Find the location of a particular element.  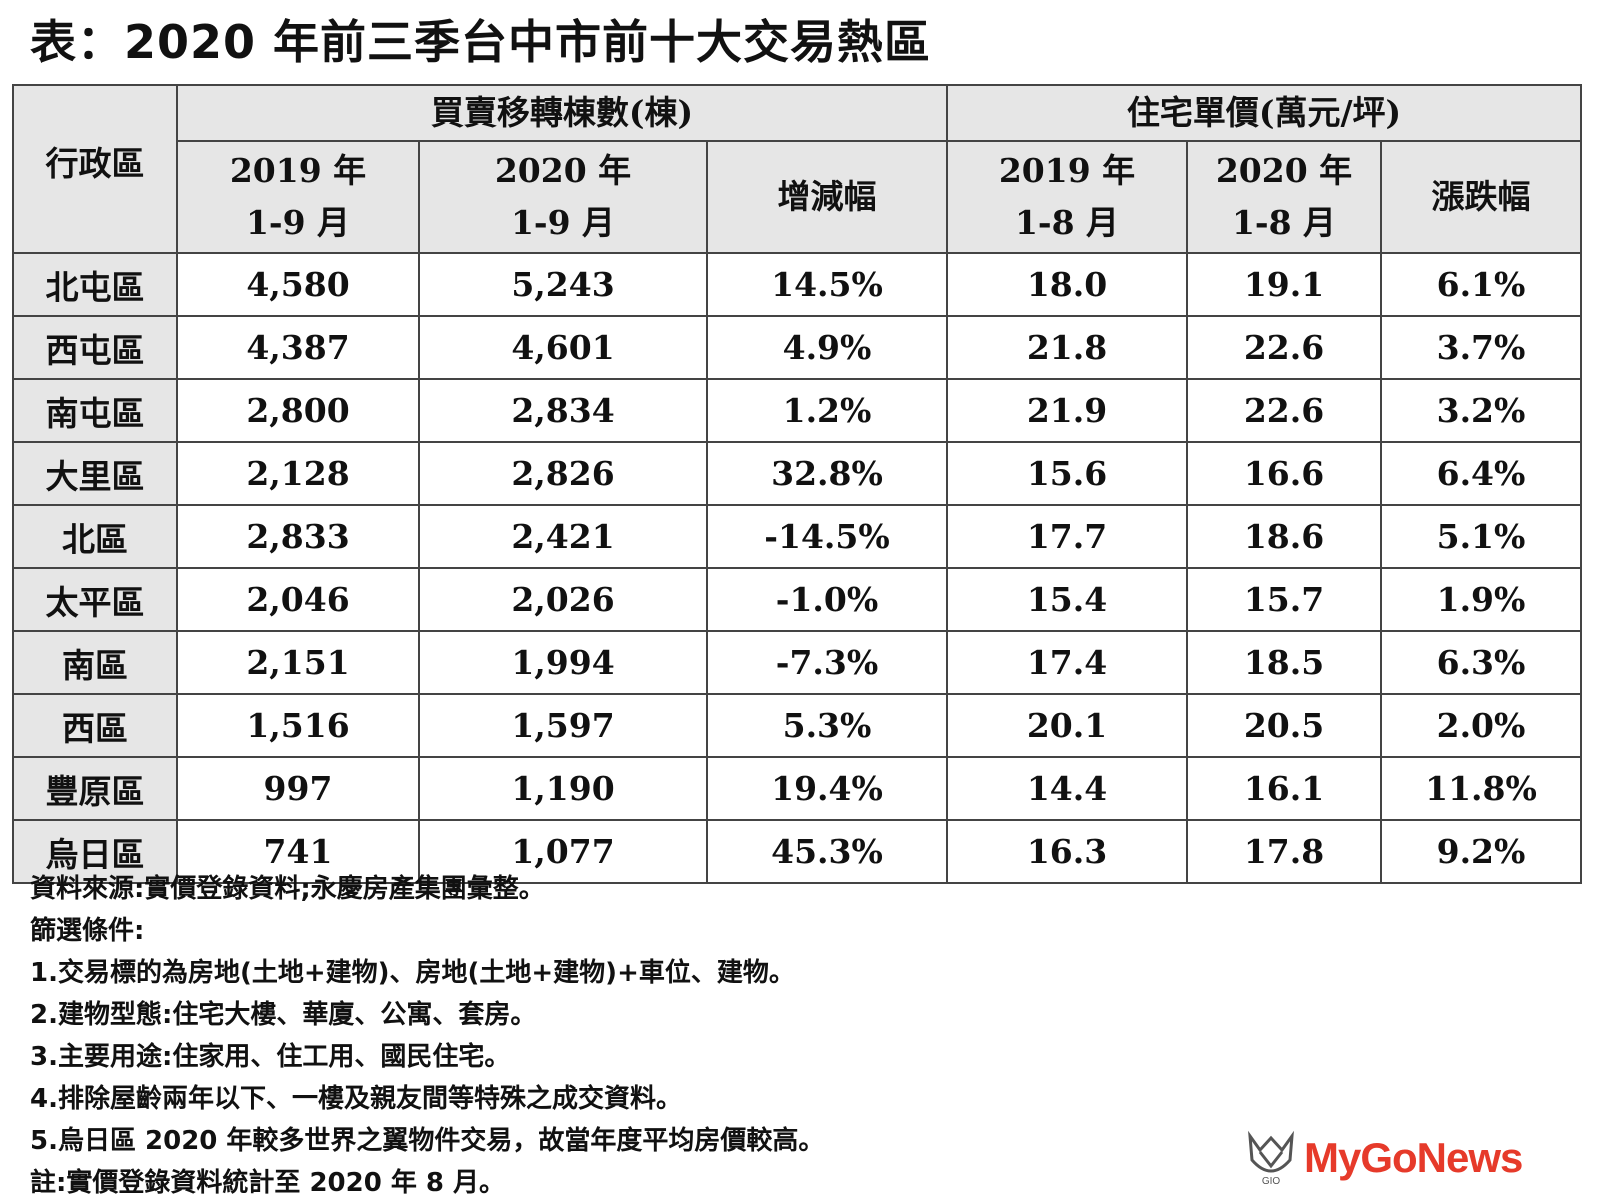

value-cell: 6.4% is located at coordinates (1481, 473).